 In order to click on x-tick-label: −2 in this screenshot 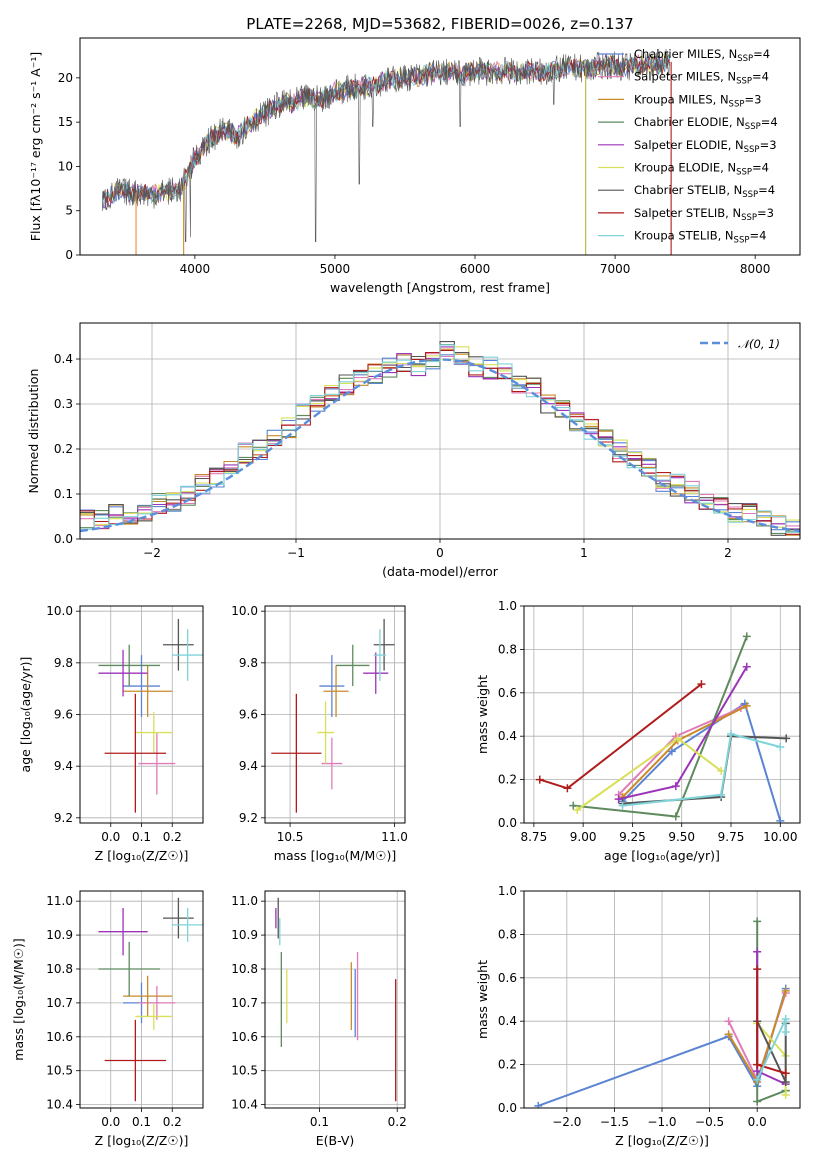, I will do `click(152, 553)`.